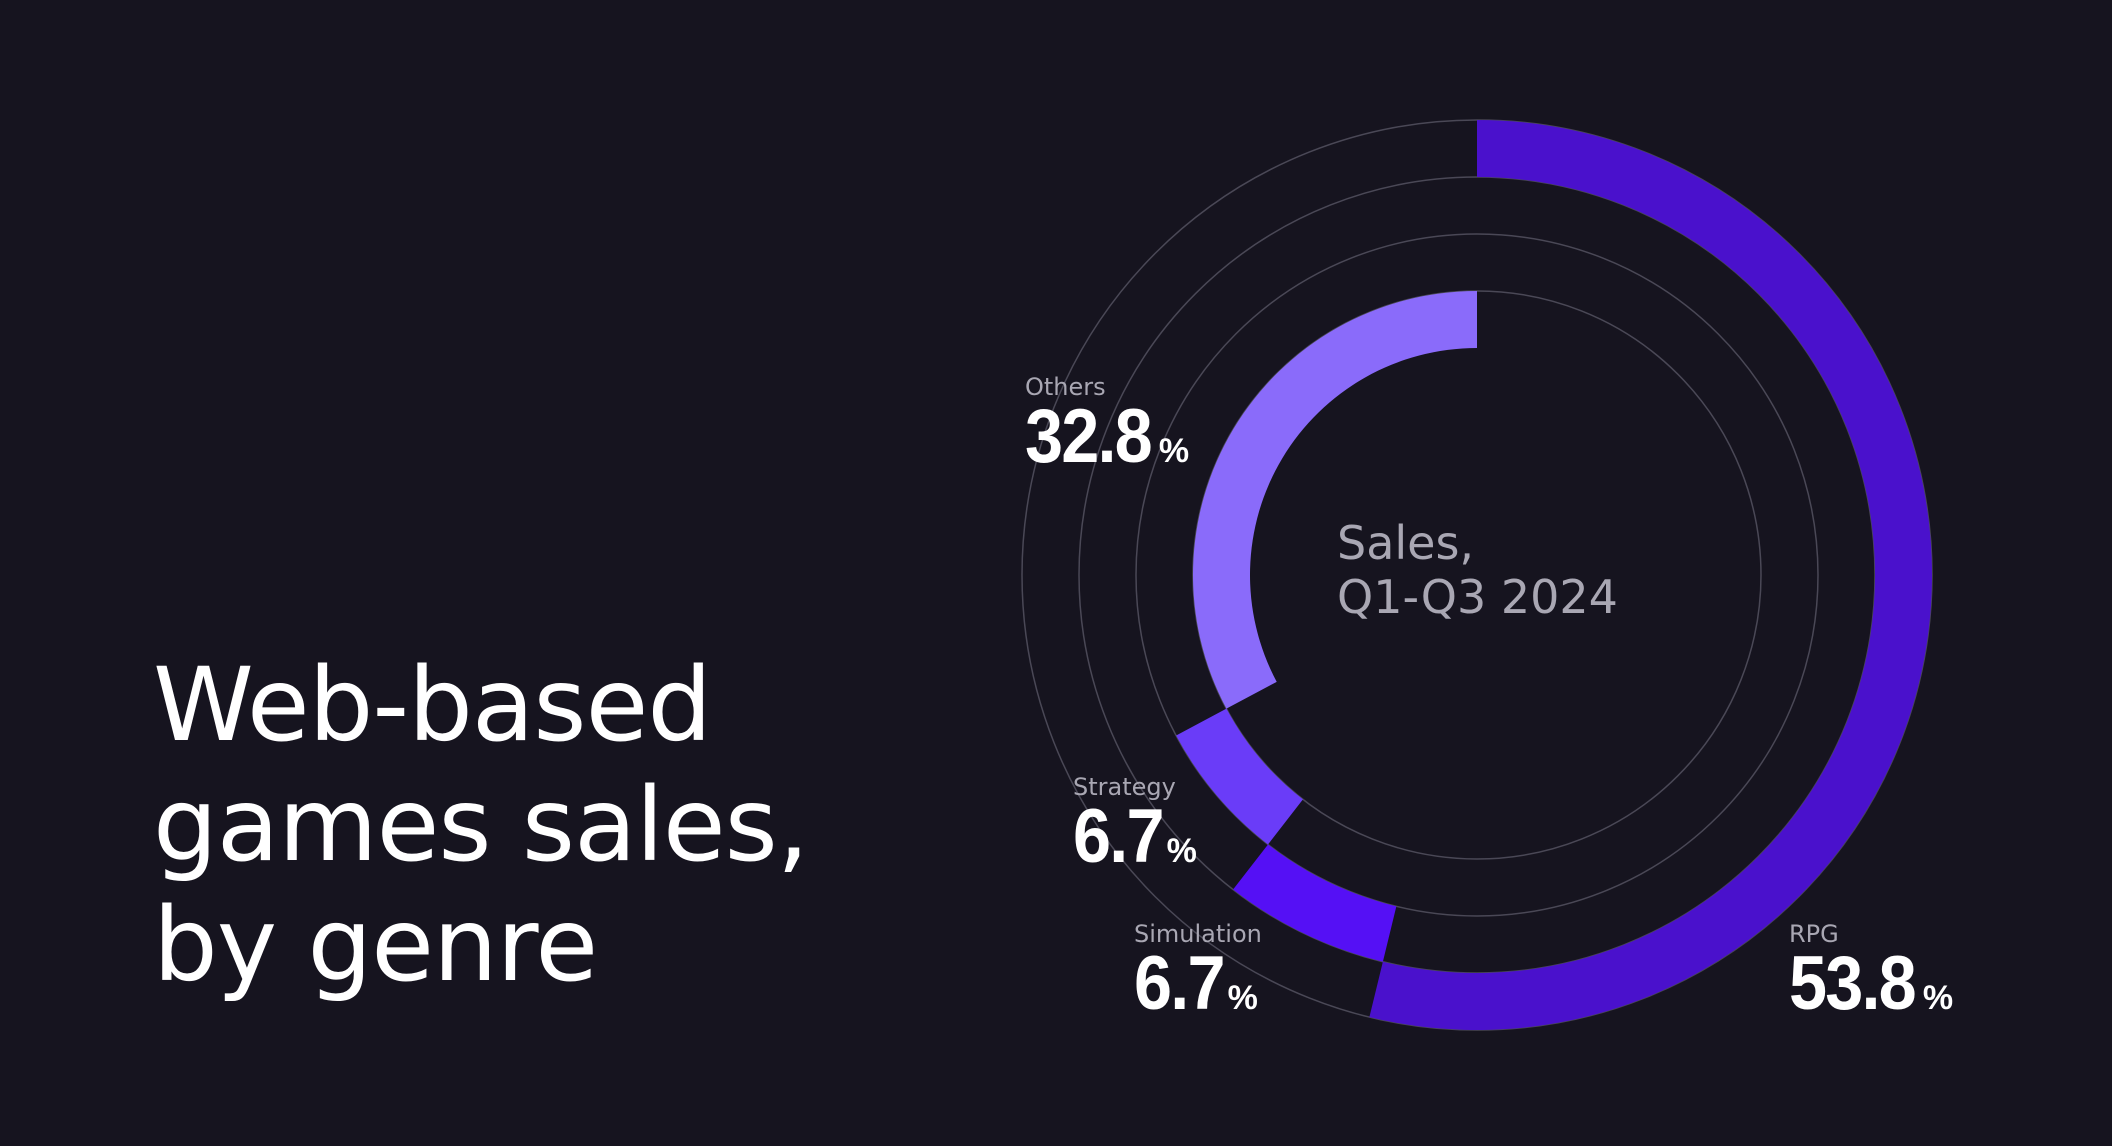  I want to click on label-others: Others 32.8%, so click(1107, 426).